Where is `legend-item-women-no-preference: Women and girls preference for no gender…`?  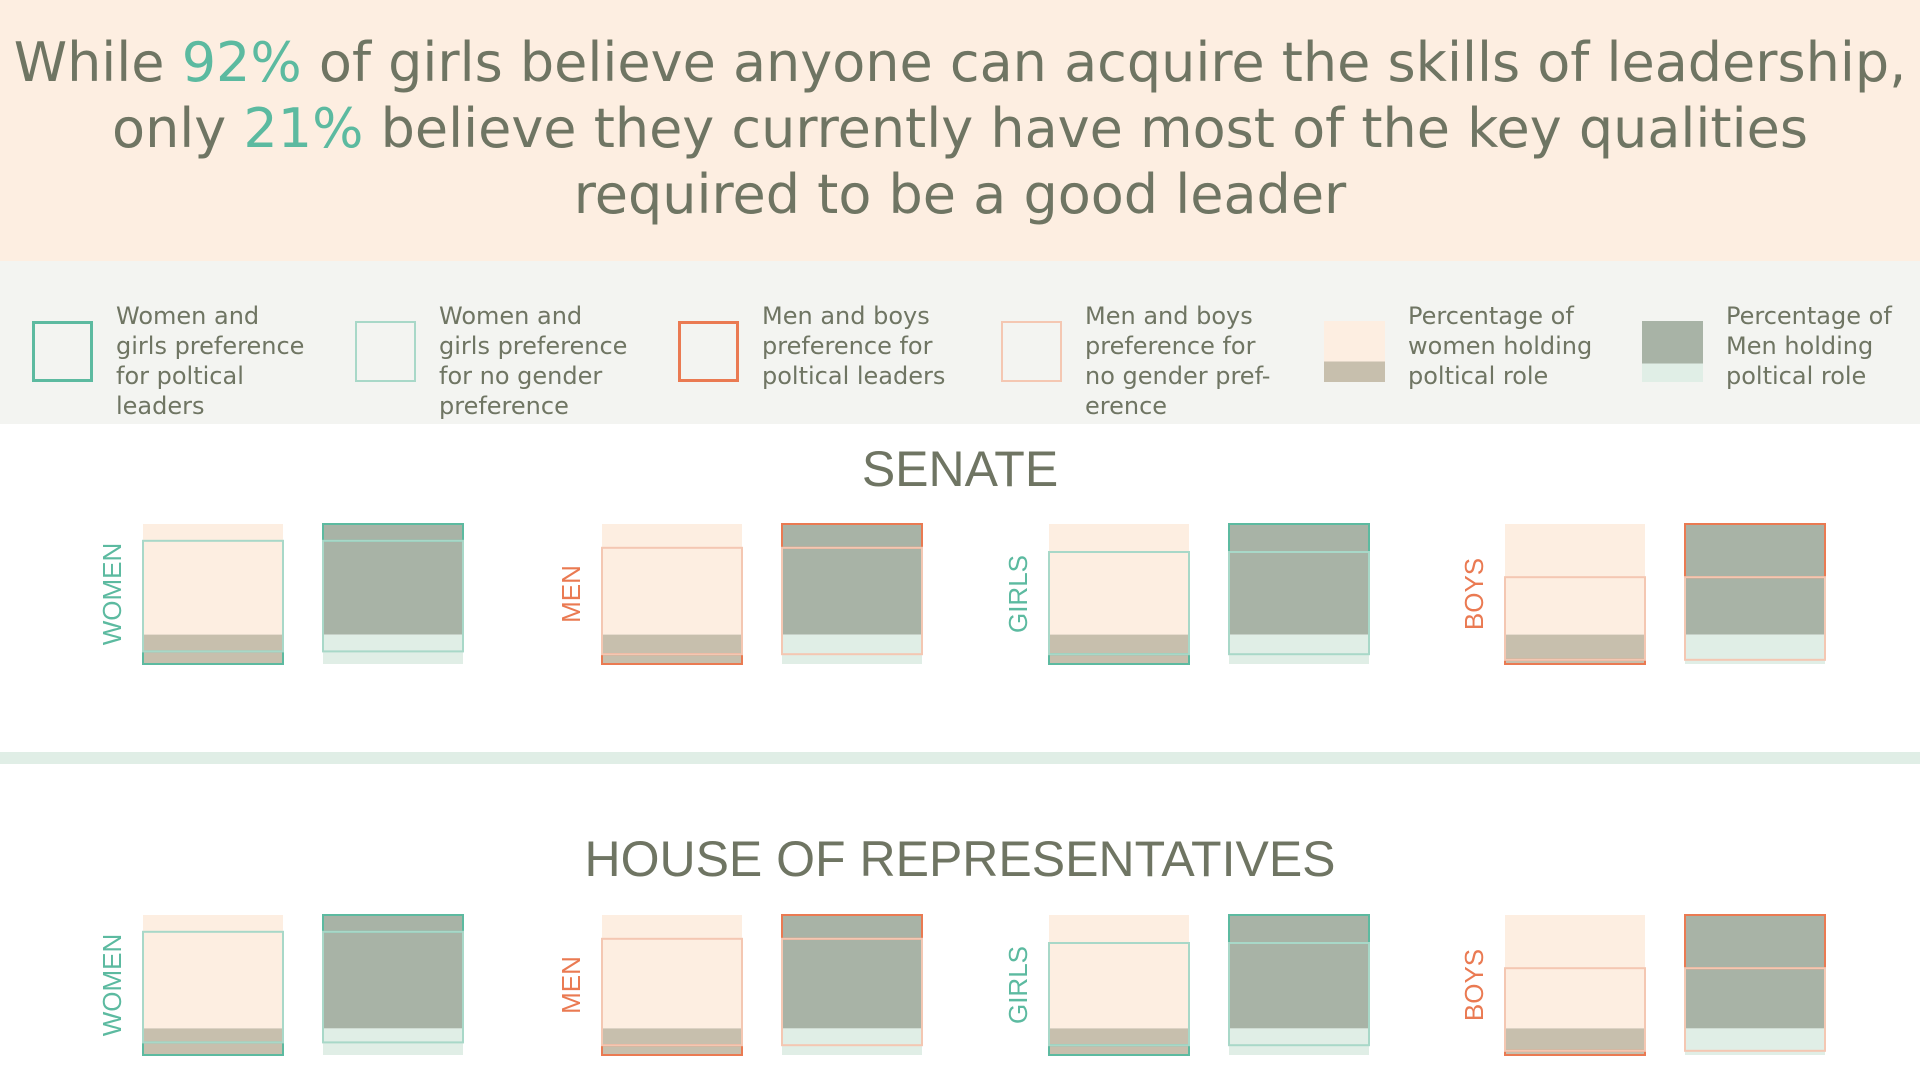
legend-item-women-no-preference: Women and girls preference for no gender… is located at coordinates (498, 350).